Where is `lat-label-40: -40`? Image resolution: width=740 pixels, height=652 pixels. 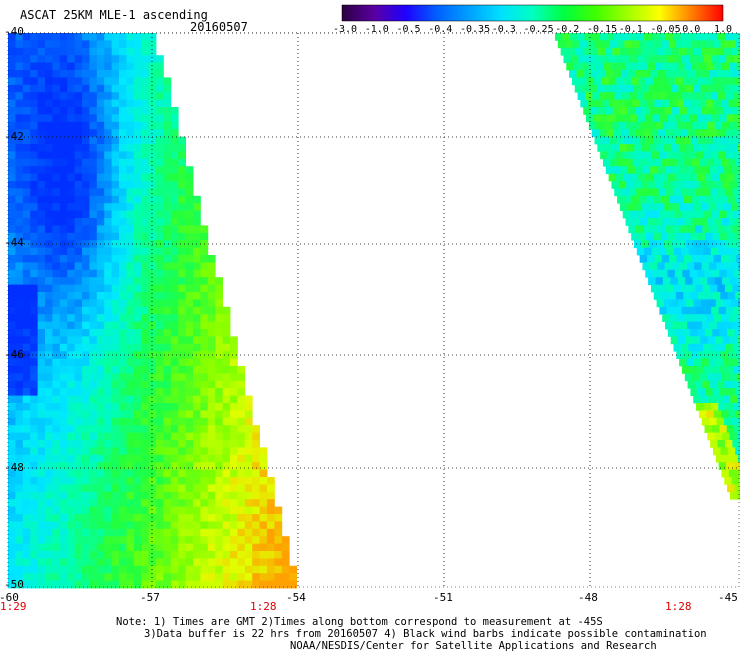 lat-label-40: -40 is located at coordinates (14, 32).